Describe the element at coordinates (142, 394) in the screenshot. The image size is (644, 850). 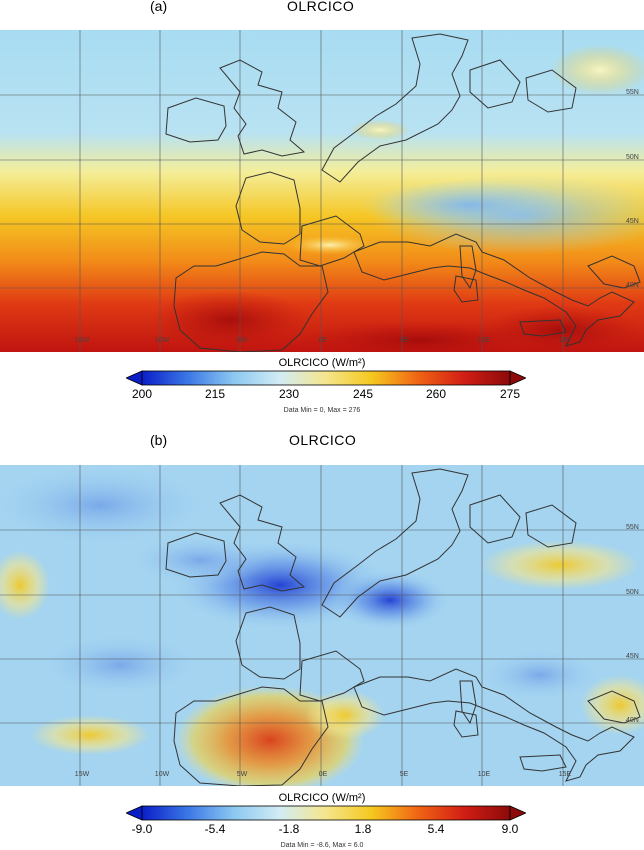
I see `colorbar-tick: 200` at that location.